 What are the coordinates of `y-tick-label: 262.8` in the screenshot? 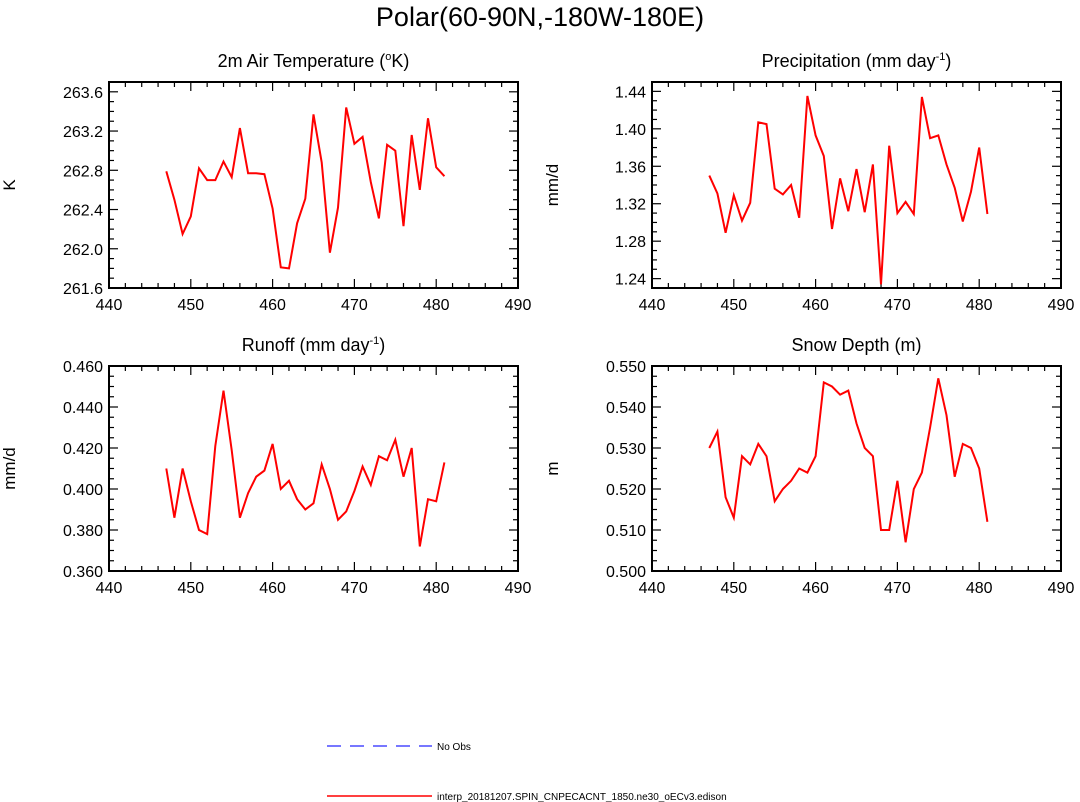 It's located at (83, 171).